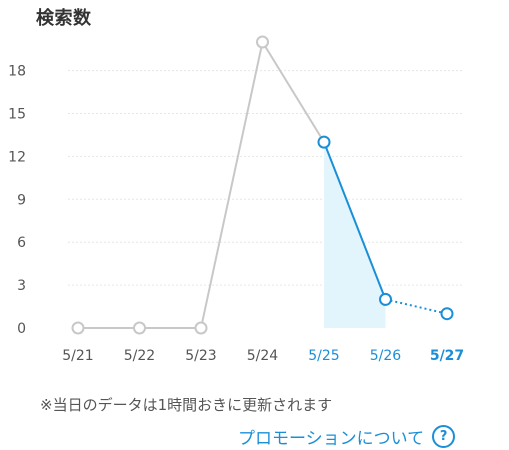 The height and width of the screenshot is (450, 509). Describe the element at coordinates (323, 356) in the screenshot. I see `x-tick-label: 5/25` at that location.